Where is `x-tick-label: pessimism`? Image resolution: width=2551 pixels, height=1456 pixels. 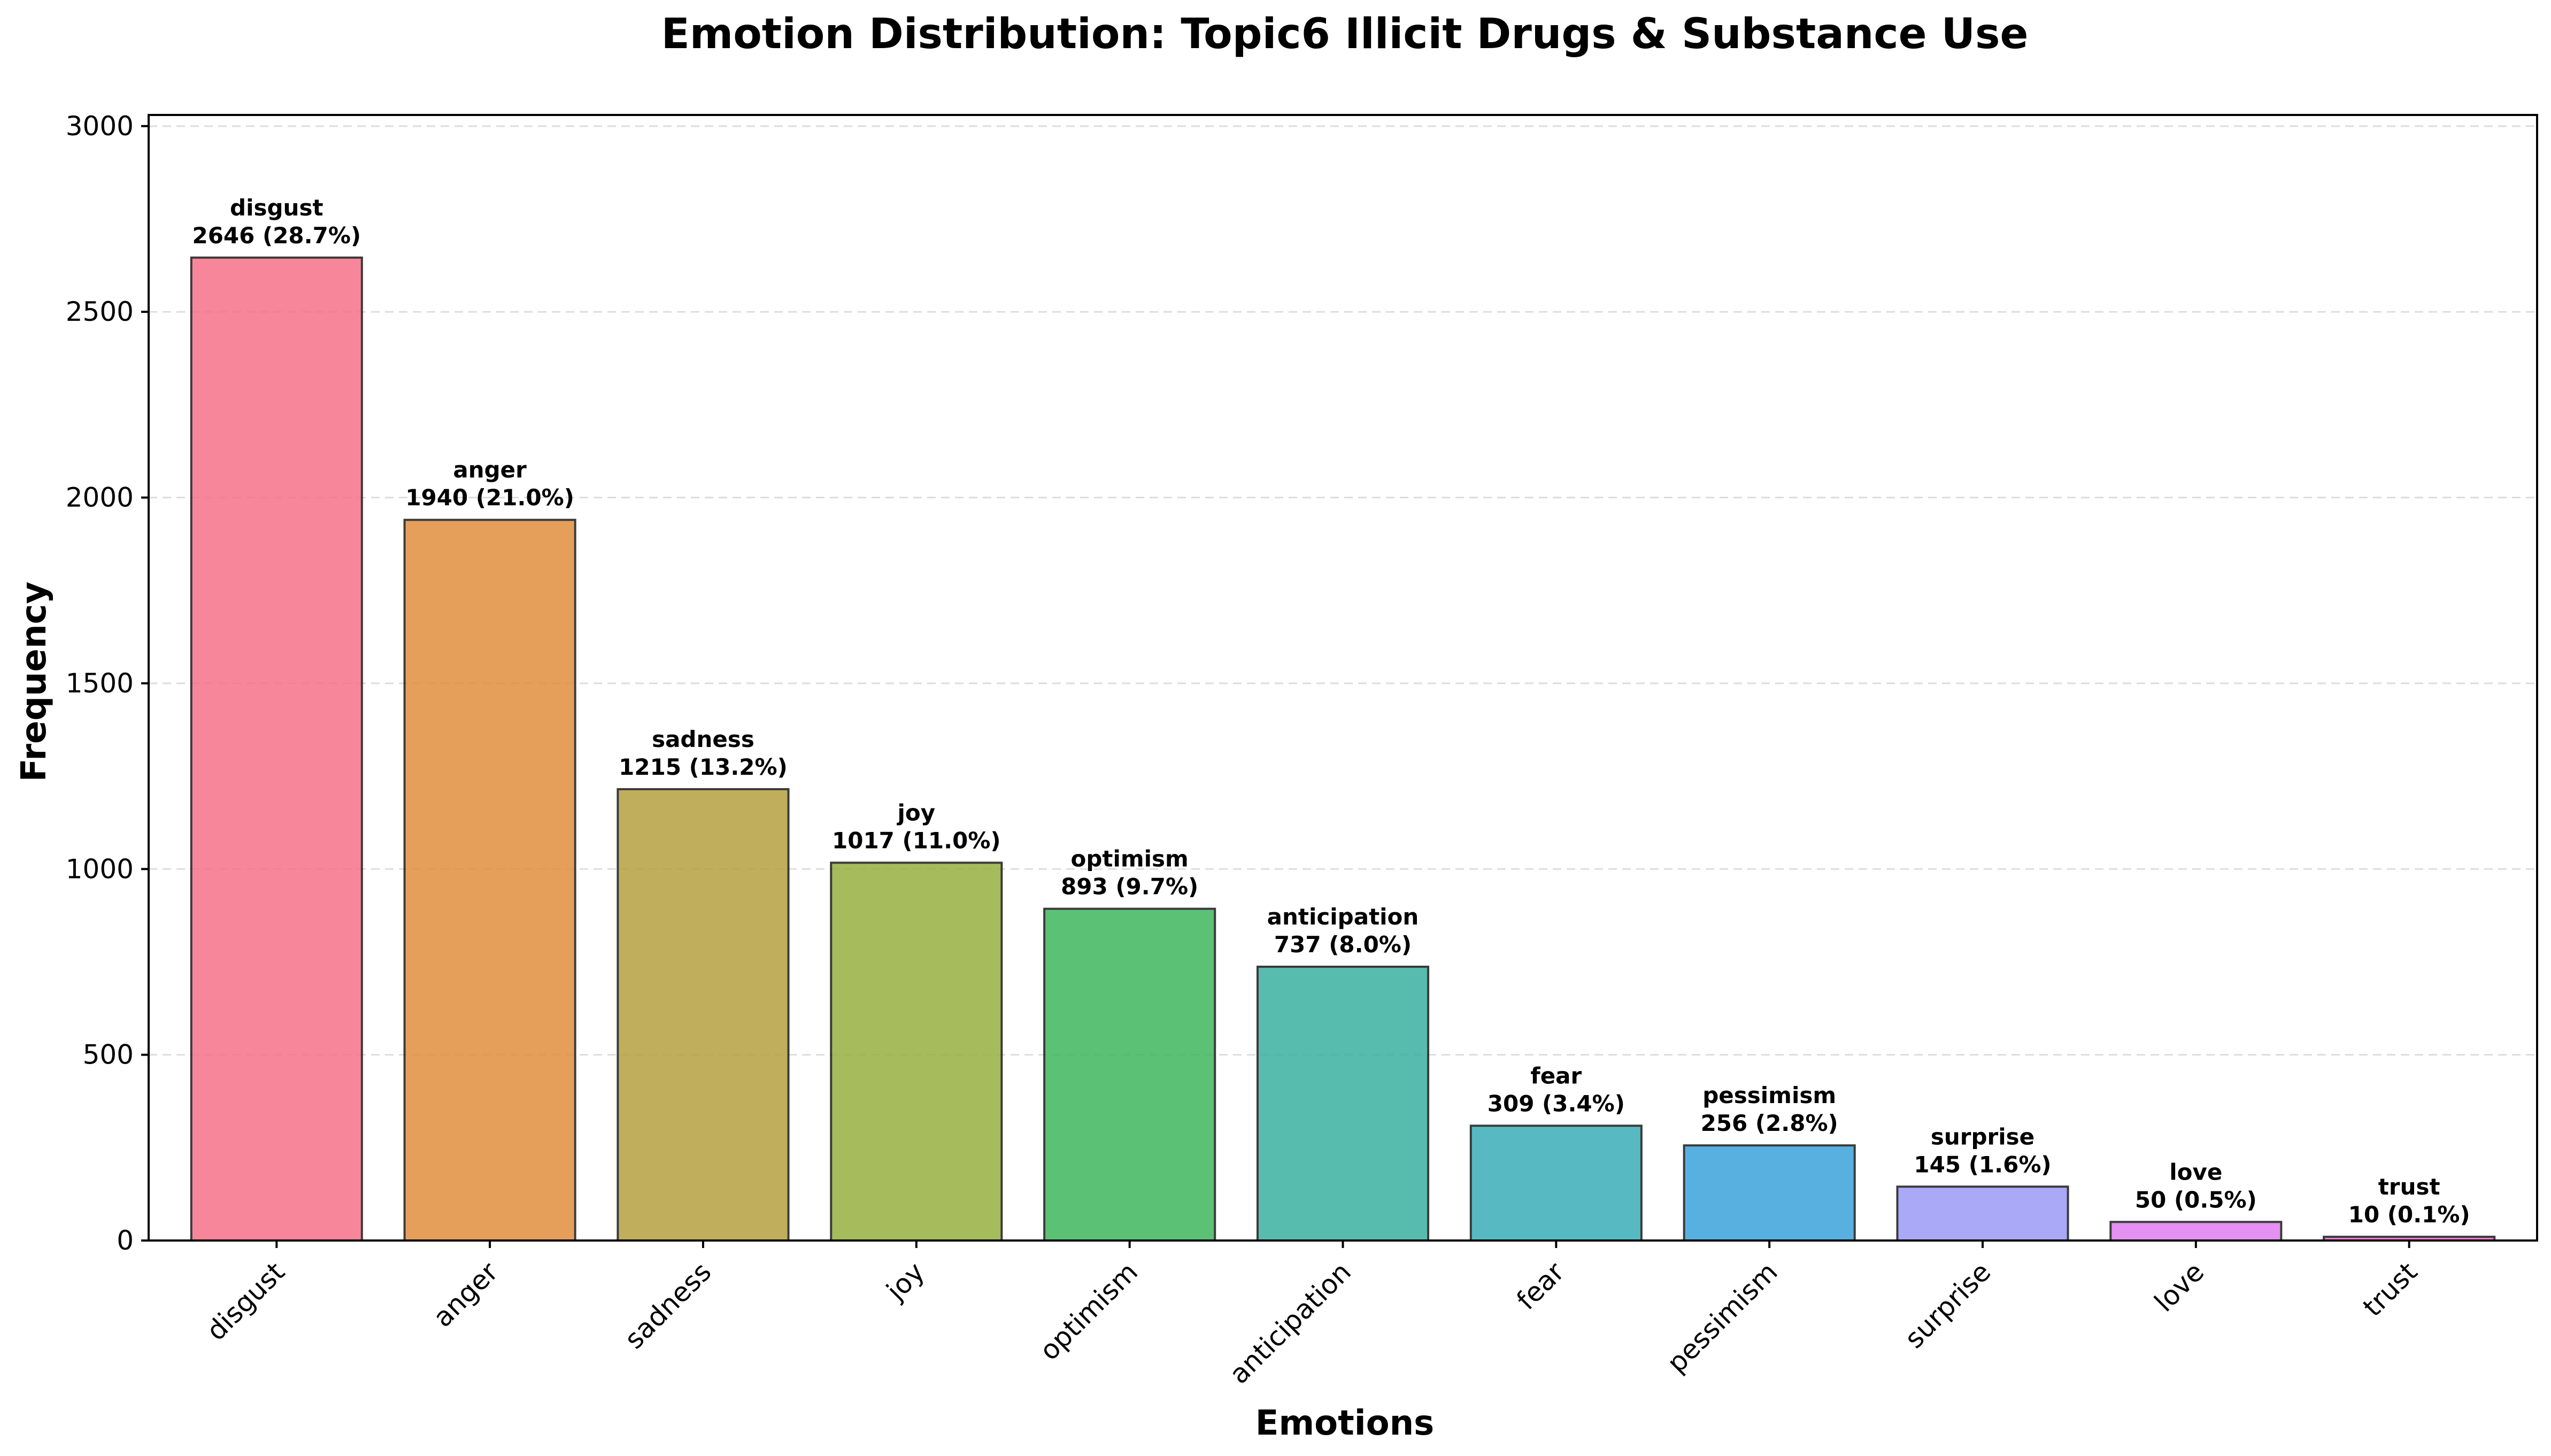 x-tick-label: pessimism is located at coordinates (1723, 1317).